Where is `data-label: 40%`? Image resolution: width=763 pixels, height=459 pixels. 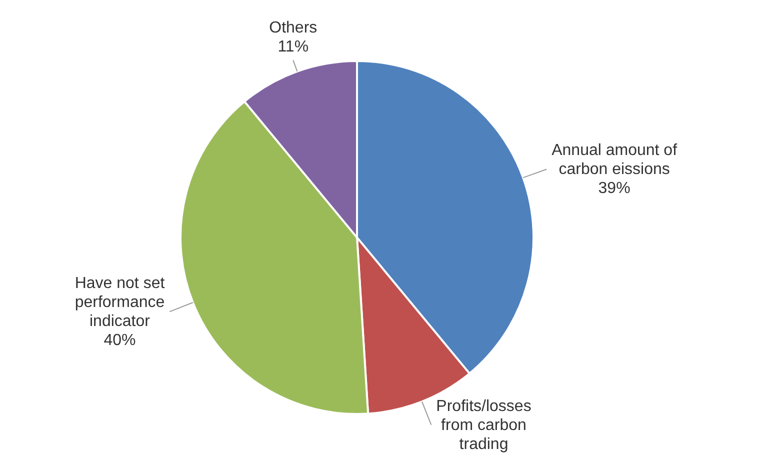
data-label: 40% is located at coordinates (120, 341).